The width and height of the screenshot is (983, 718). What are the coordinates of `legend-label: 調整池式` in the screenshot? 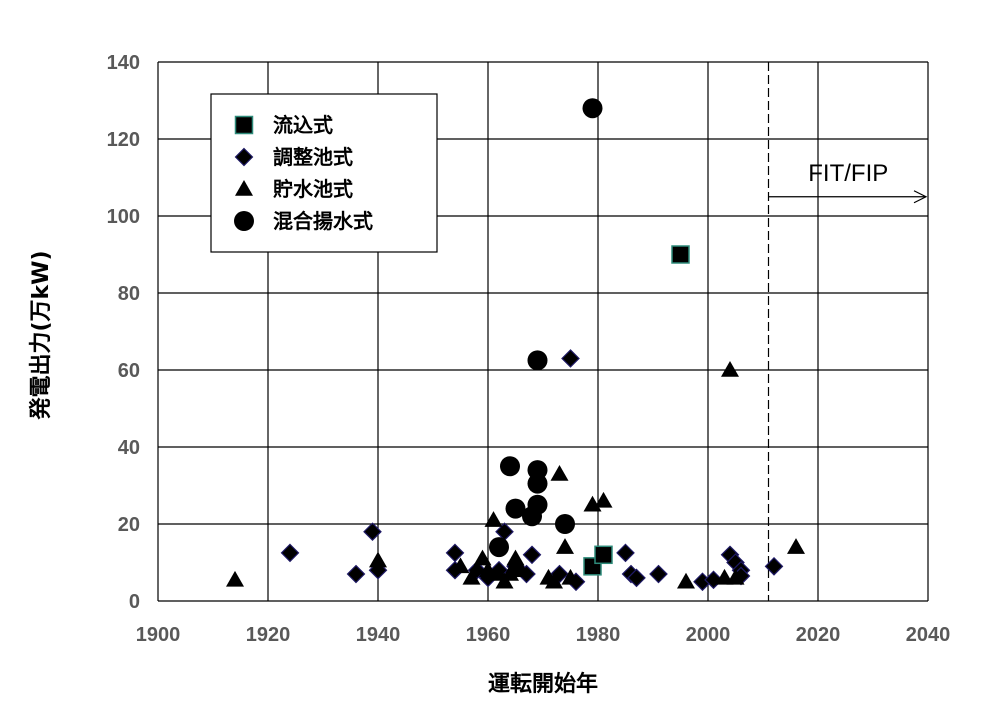 It's located at (313, 157).